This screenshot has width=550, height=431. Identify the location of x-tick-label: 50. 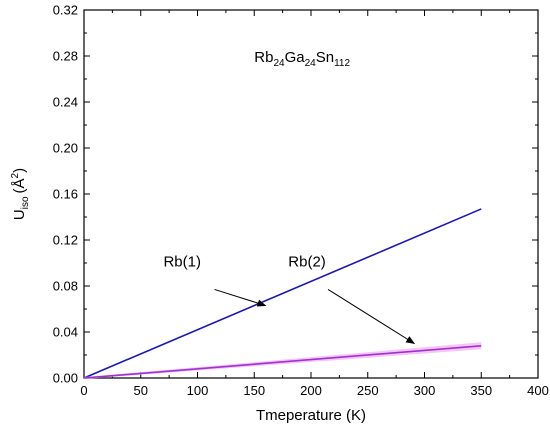
(141, 390).